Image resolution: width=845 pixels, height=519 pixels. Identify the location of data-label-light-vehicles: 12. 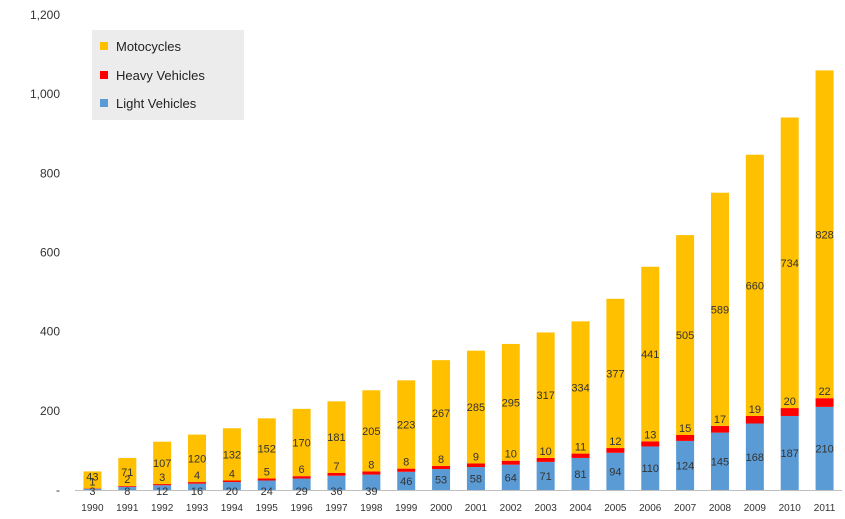
(162, 492).